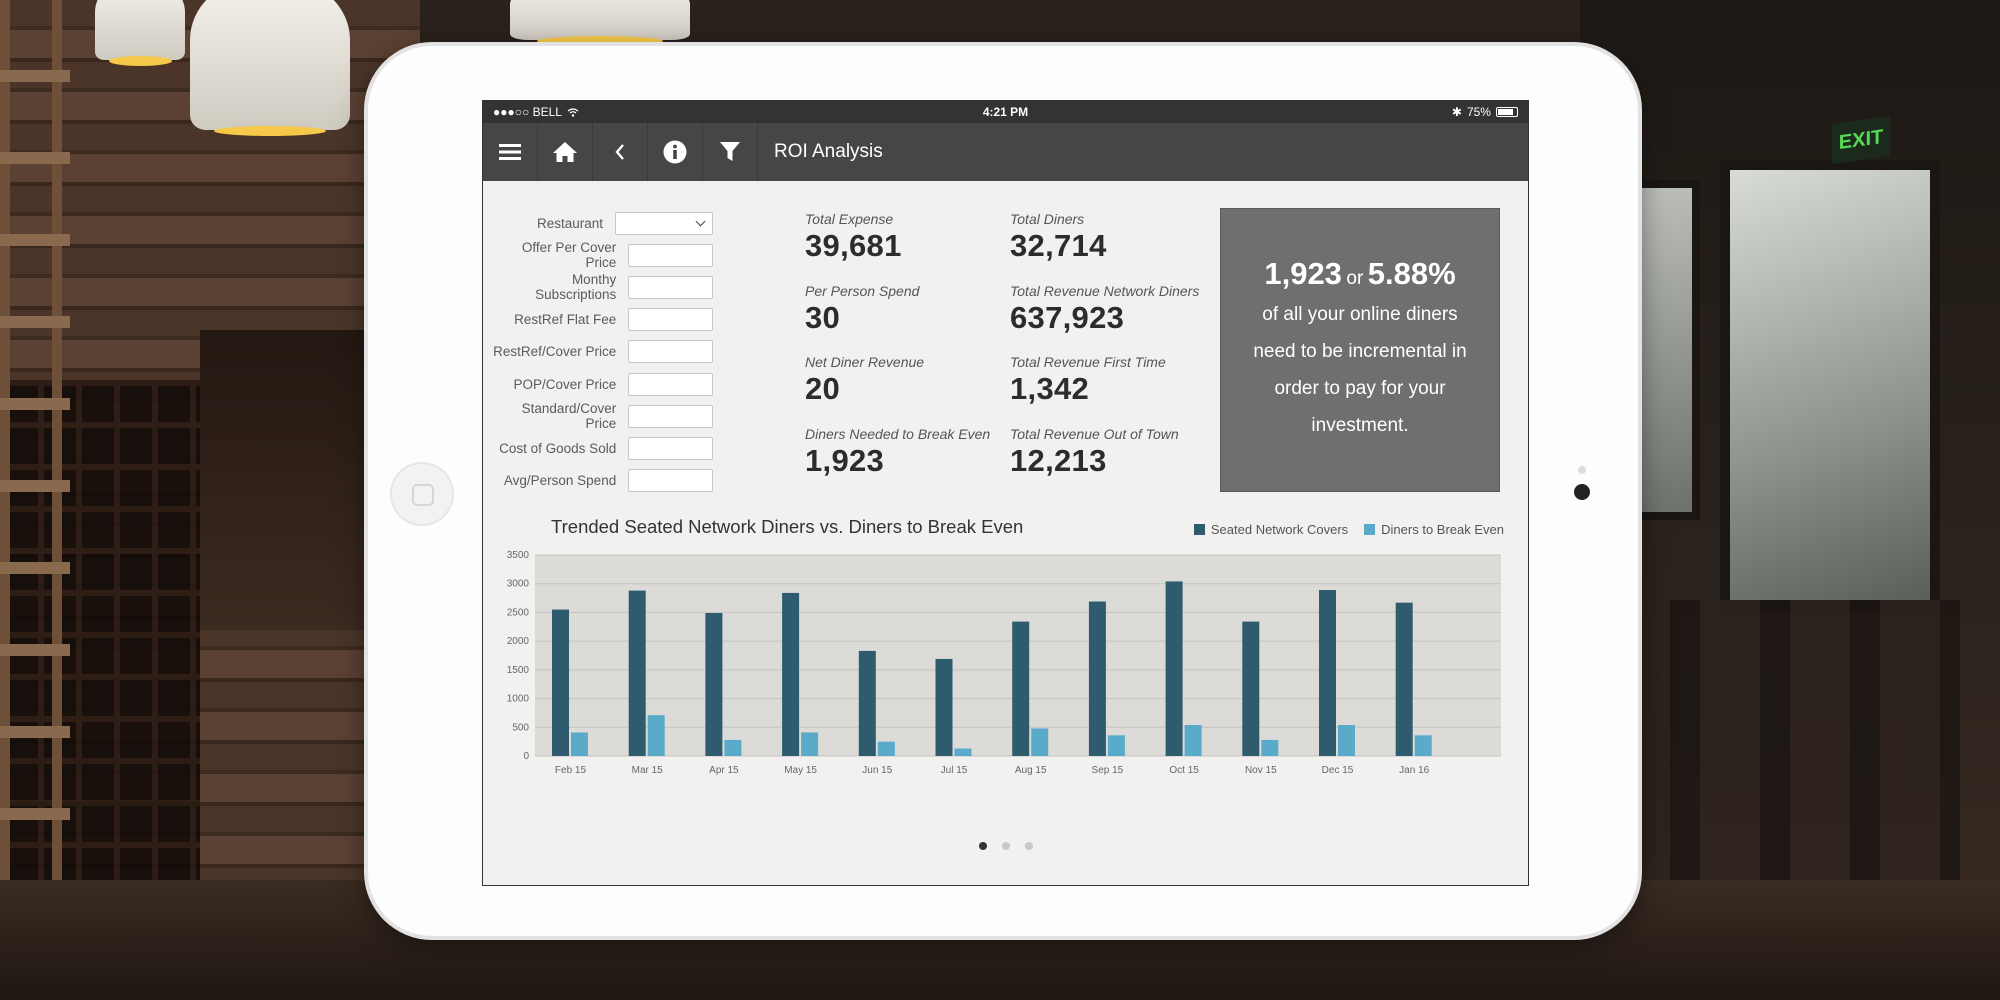 This screenshot has height=1000, width=2000. I want to click on x-tick-label: May 15, so click(800, 770).